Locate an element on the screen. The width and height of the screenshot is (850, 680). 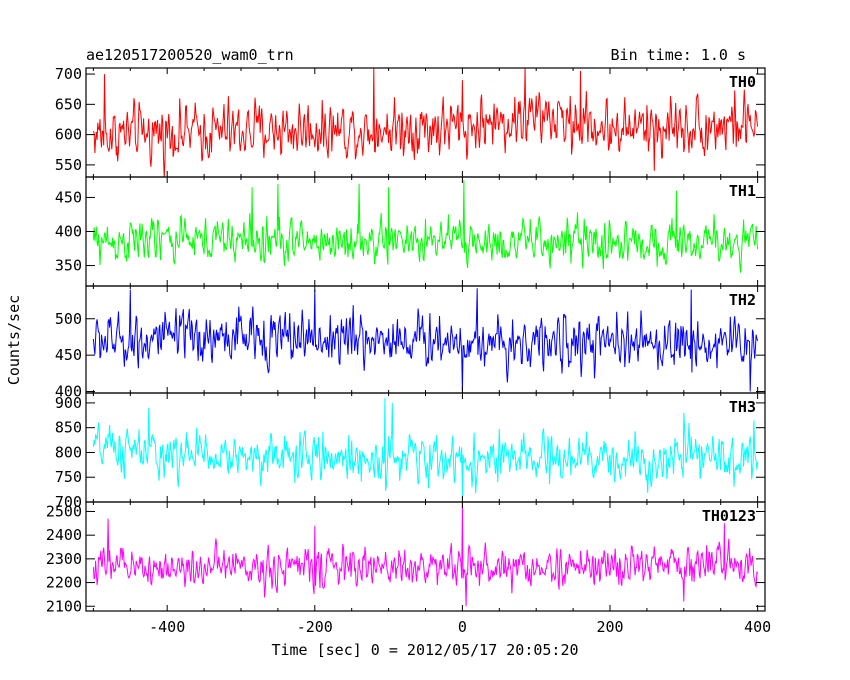
series-th0123-line is located at coordinates (425, 554).